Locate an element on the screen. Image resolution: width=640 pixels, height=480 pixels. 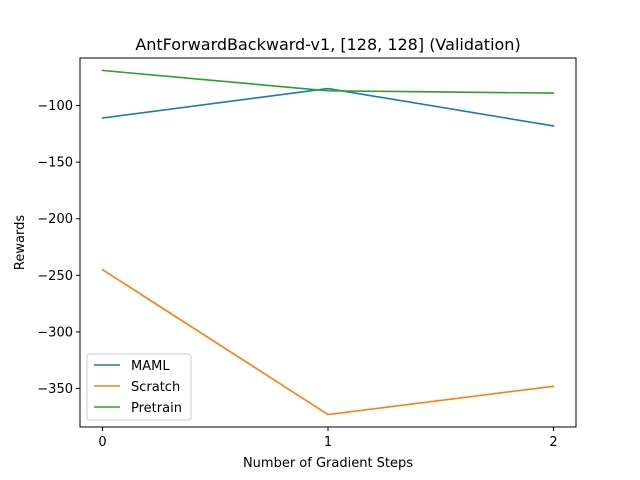
y-tick-label-0: −350 is located at coordinates (55, 389).